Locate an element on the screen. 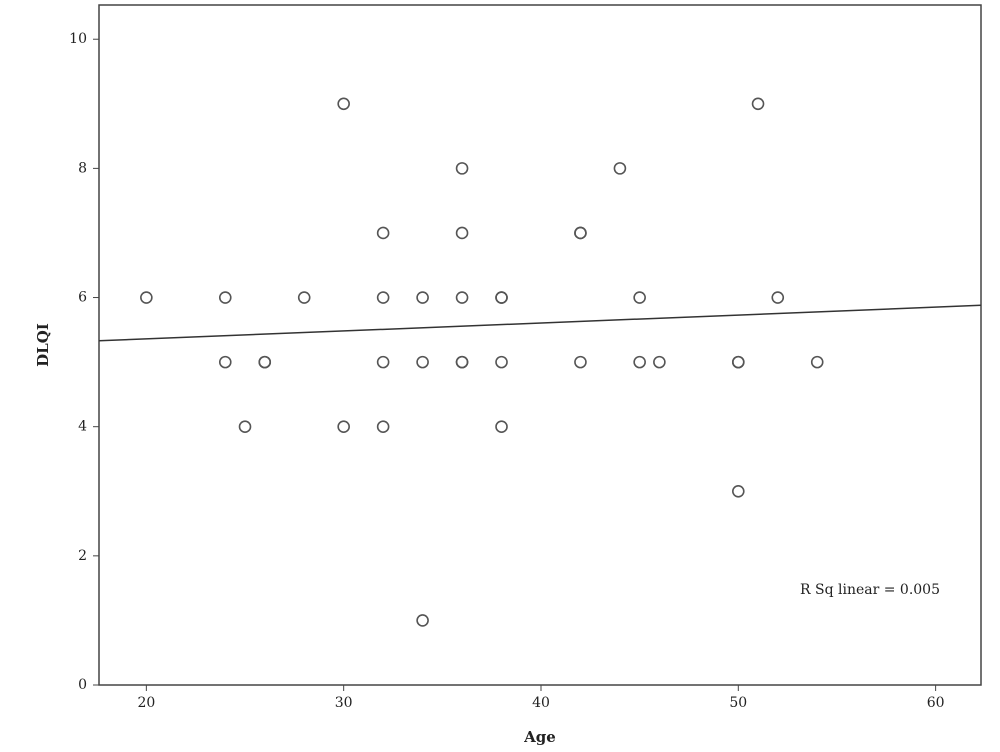 This screenshot has width=1000, height=752. x-tick-label: 50 is located at coordinates (738, 703).